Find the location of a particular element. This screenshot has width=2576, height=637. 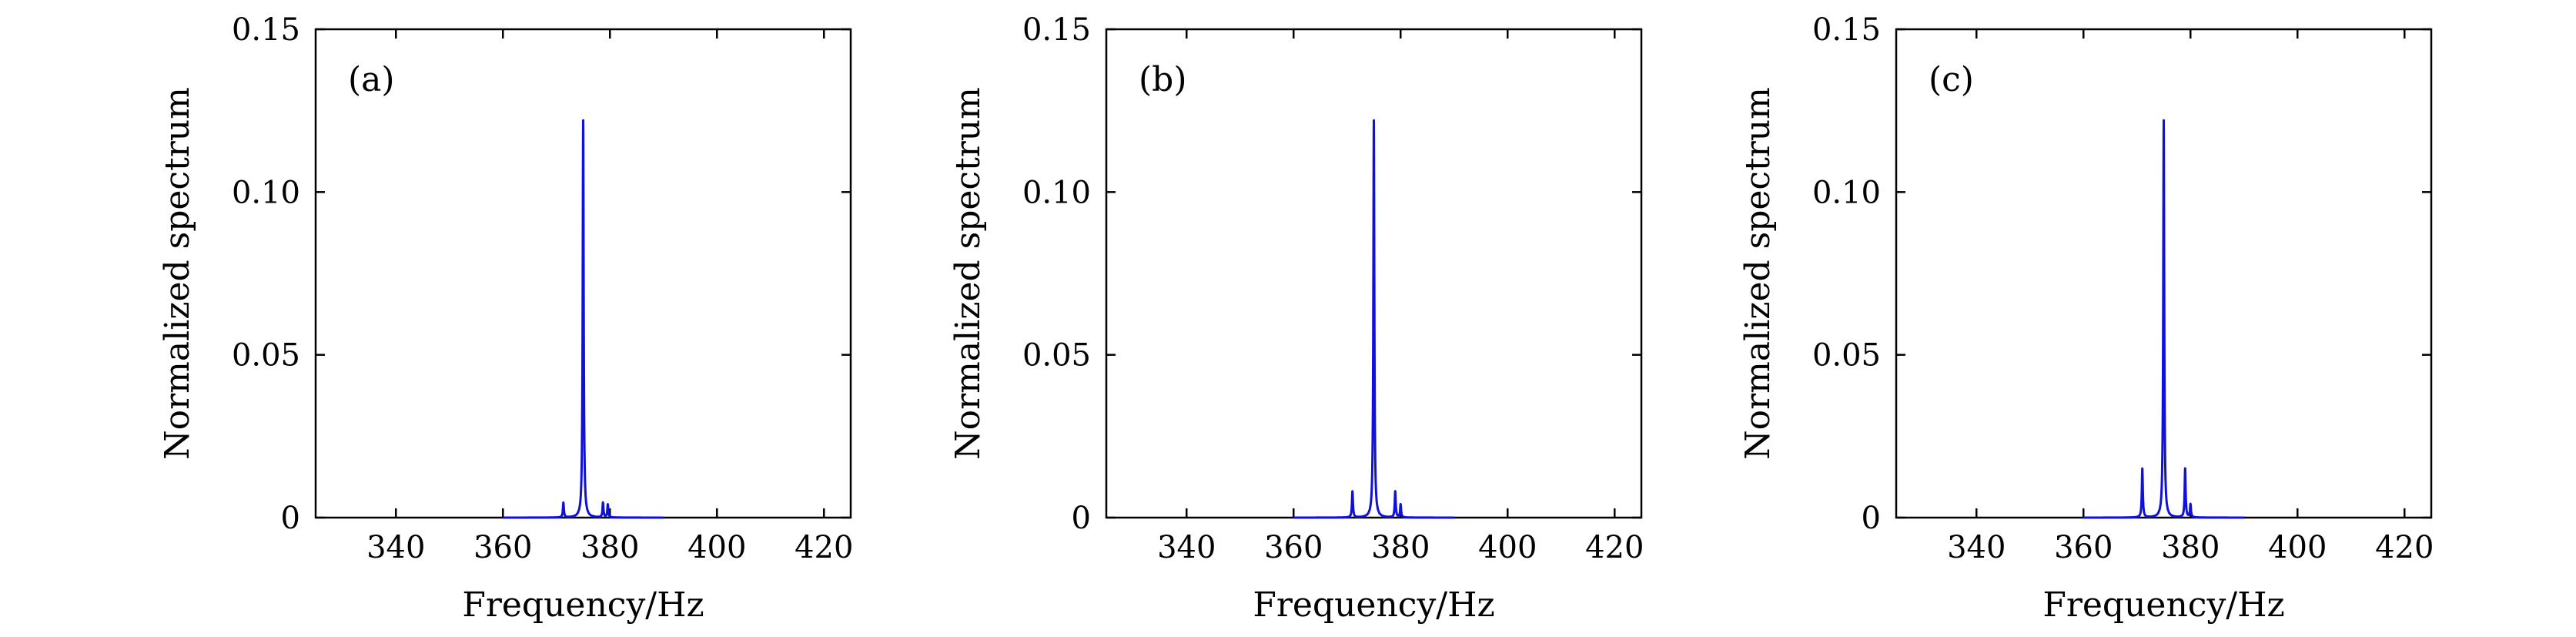

panel-label: (b) is located at coordinates (1163, 79).